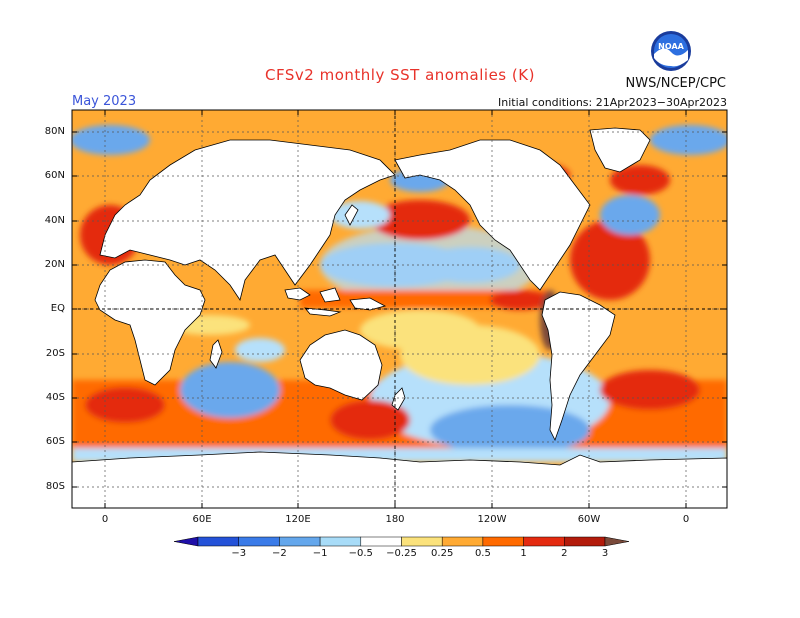 The height and width of the screenshot is (618, 800). Describe the element at coordinates (442, 553) in the screenshot. I see `colorbar-label: 0.25` at that location.